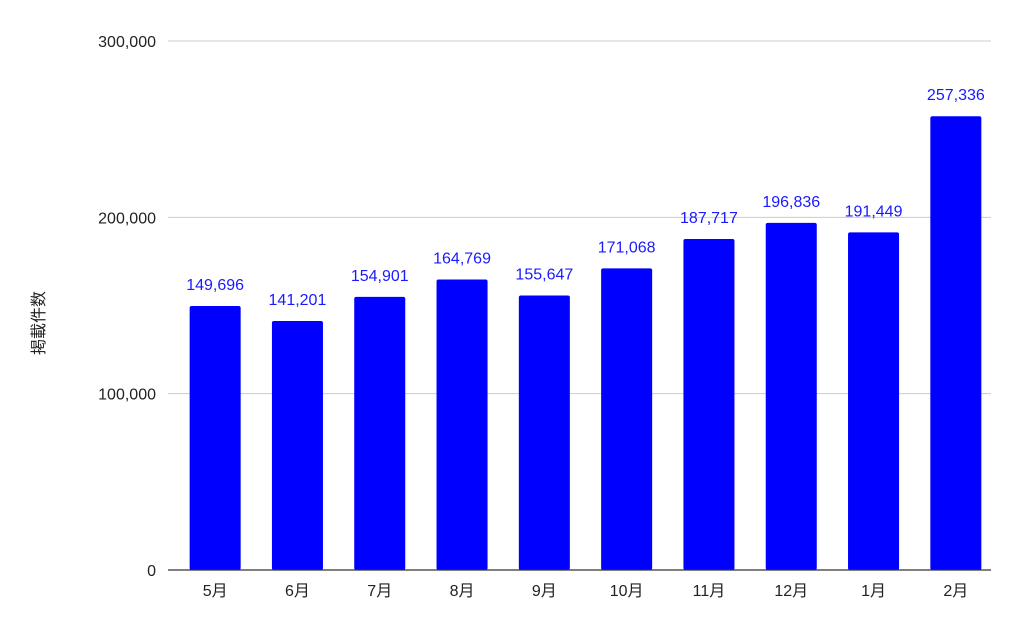 Image resolution: width=1024 pixels, height=633 pixels. I want to click on x-category-label: 7月, so click(379, 591).